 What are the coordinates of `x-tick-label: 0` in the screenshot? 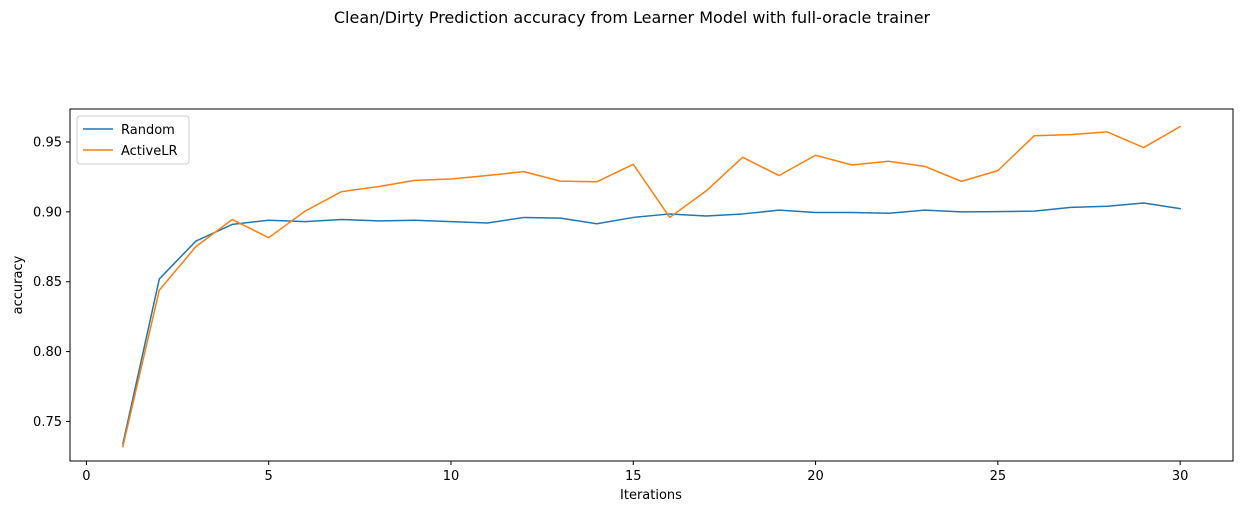 It's located at (86, 476).